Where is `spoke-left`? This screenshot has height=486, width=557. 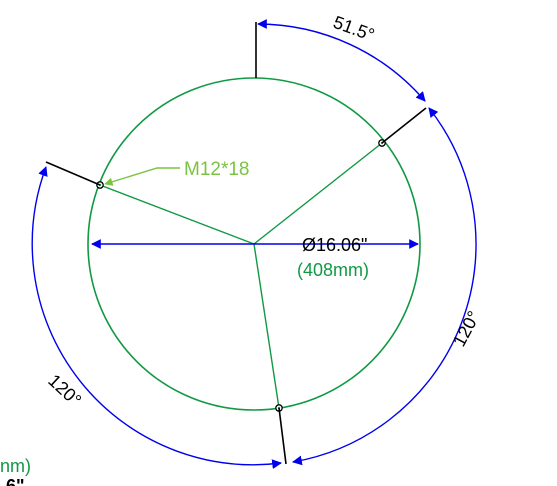
spoke-left is located at coordinates (177, 214).